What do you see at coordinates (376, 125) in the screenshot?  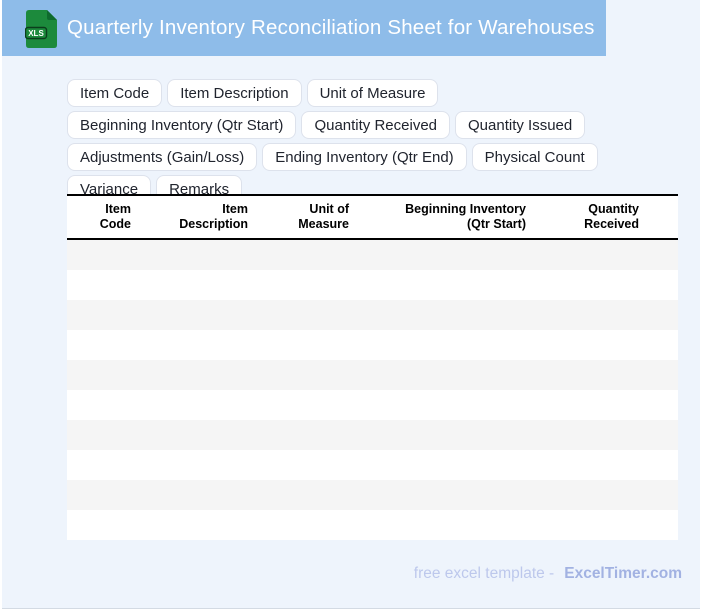 I see `tag-pill: Quantity Received` at bounding box center [376, 125].